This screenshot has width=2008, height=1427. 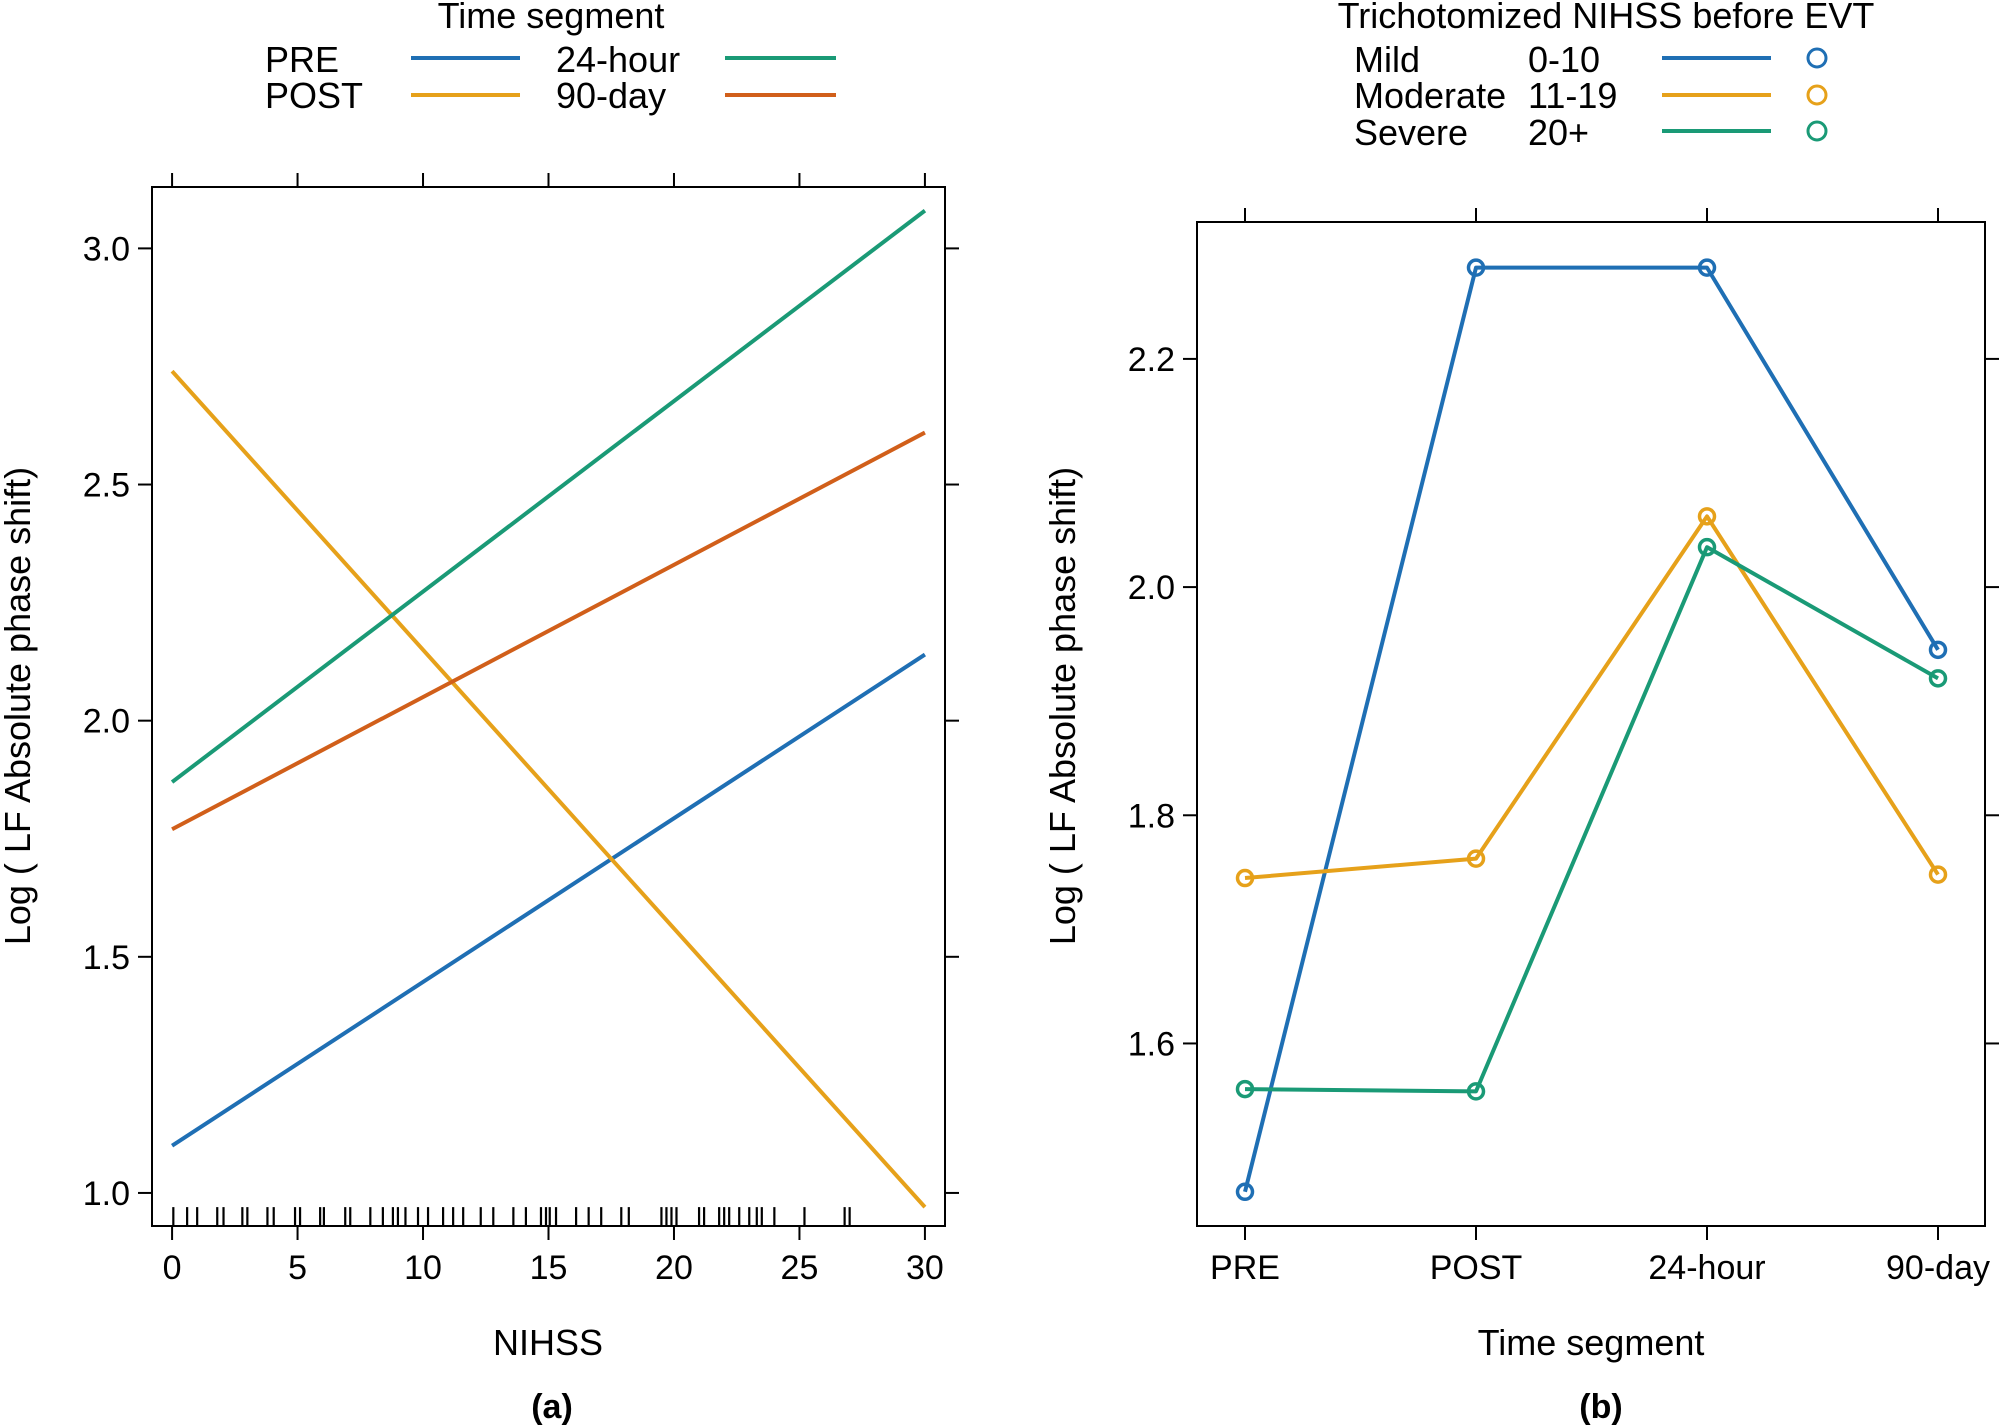 What do you see at coordinates (172, 1268) in the screenshot?
I see `x-tick-label: 0` at bounding box center [172, 1268].